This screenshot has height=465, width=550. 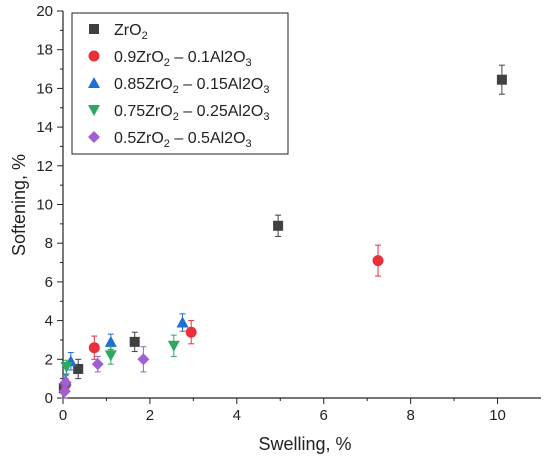 What do you see at coordinates (19, 205) in the screenshot?
I see `y-axis-title: Softening, %` at bounding box center [19, 205].